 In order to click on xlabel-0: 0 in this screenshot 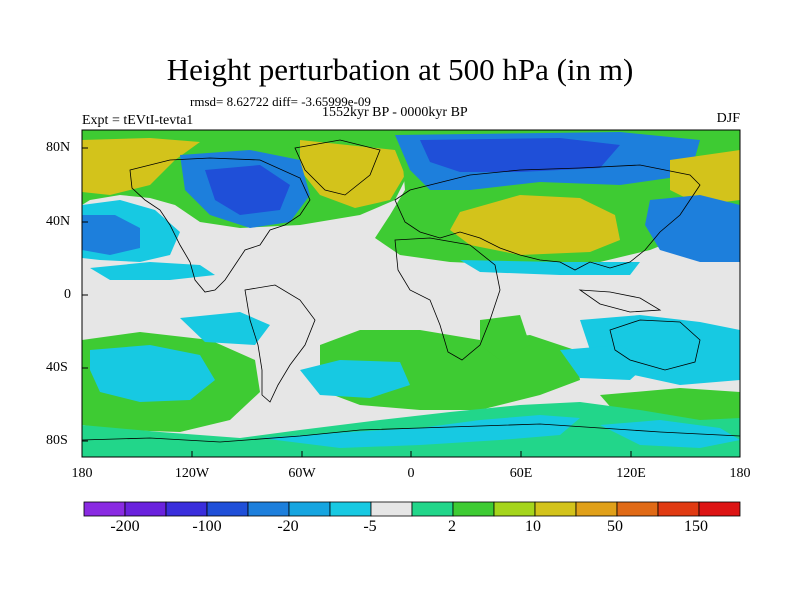, I will do `click(411, 473)`.